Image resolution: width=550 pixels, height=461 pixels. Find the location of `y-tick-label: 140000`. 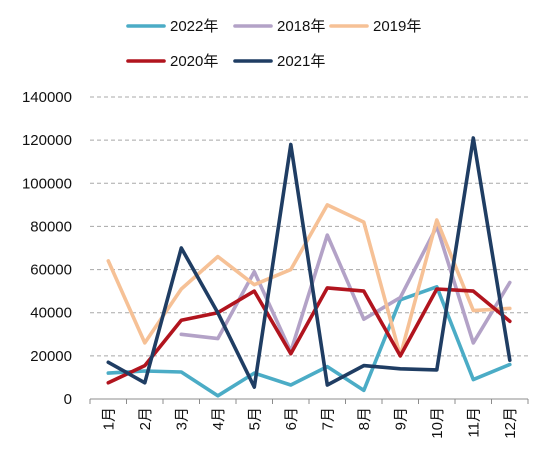

y-tick-label: 140000 is located at coordinates (47, 97).